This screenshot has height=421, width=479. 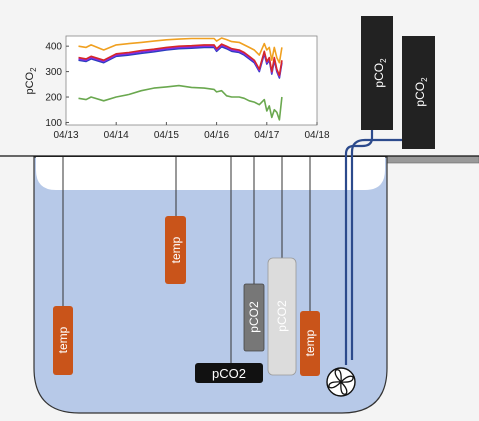 What do you see at coordinates (53, 98) in the screenshot?
I see `y-tick-label: 200` at bounding box center [53, 98].